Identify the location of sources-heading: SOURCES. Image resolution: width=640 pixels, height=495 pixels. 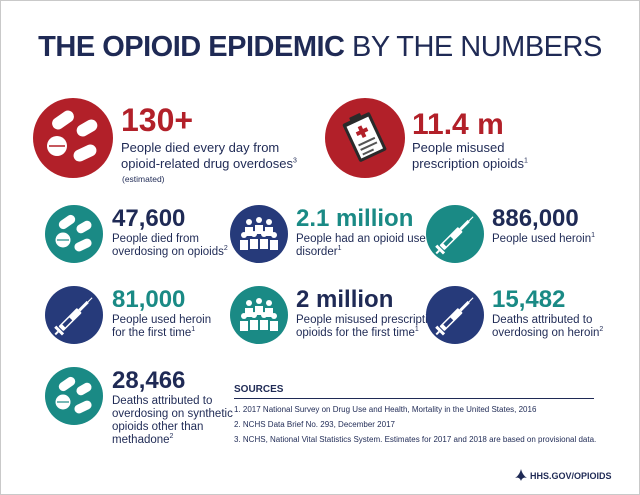
(259, 389).